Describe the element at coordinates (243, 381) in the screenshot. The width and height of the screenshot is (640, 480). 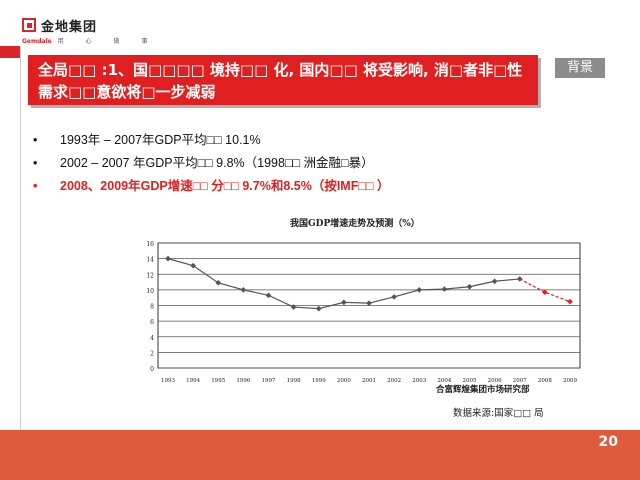
I see `x-tick-label: 1996` at that location.